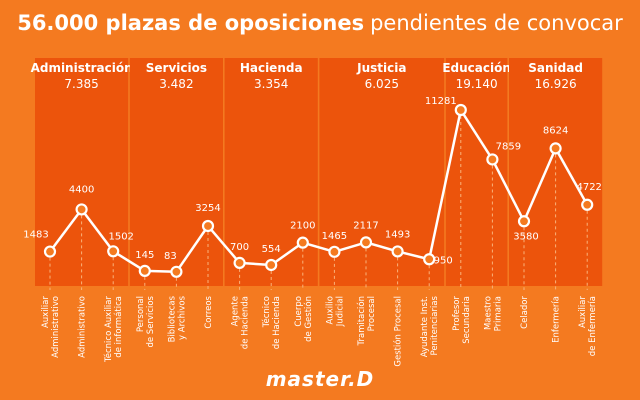 The width and height of the screenshot is (640, 400). I want to click on category-label: Cuerpode Gestión, so click(304, 319).